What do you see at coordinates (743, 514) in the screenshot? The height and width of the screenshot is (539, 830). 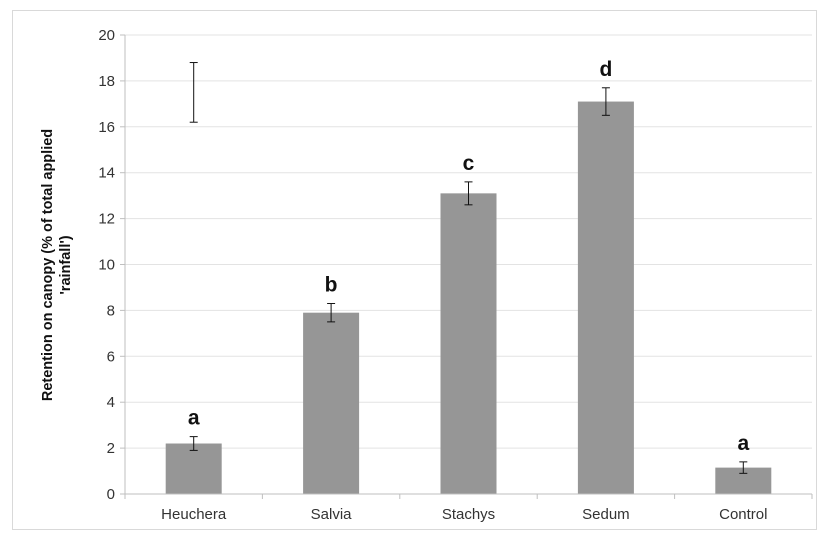 I see `x-category-label: Control` at bounding box center [743, 514].